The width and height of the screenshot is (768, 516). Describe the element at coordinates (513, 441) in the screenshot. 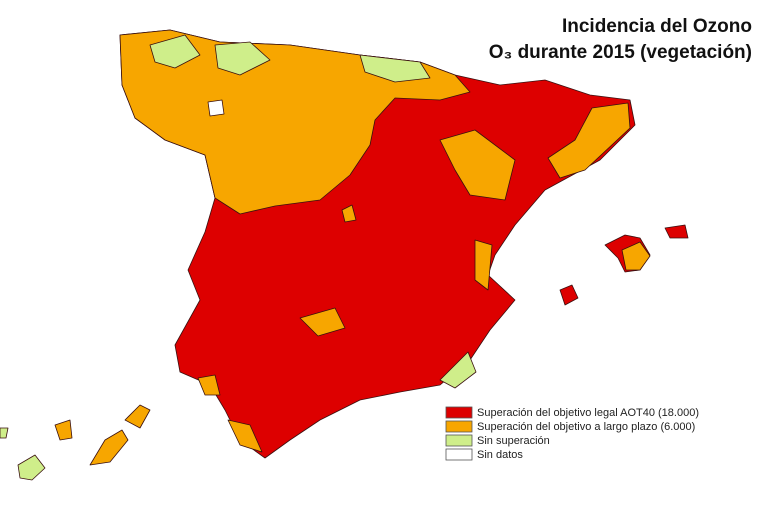

I see `legend-label: Sin superación` at that location.